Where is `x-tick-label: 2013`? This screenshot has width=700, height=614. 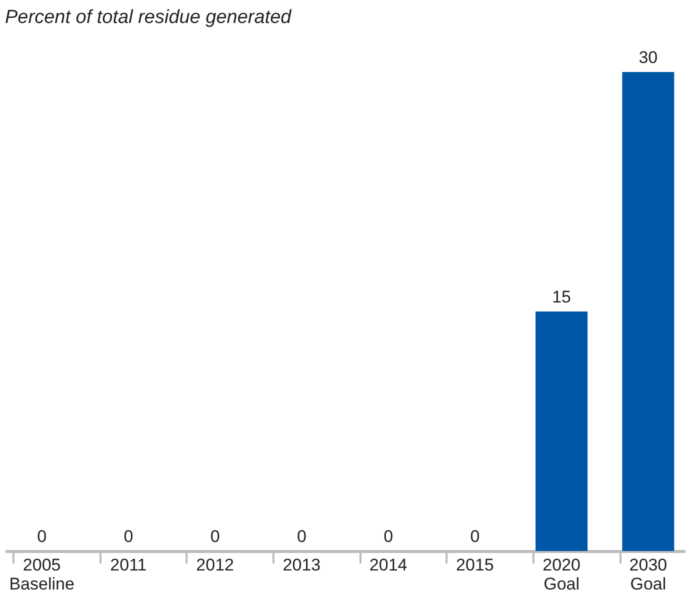
x-tick-label: 2013 is located at coordinates (301, 565).